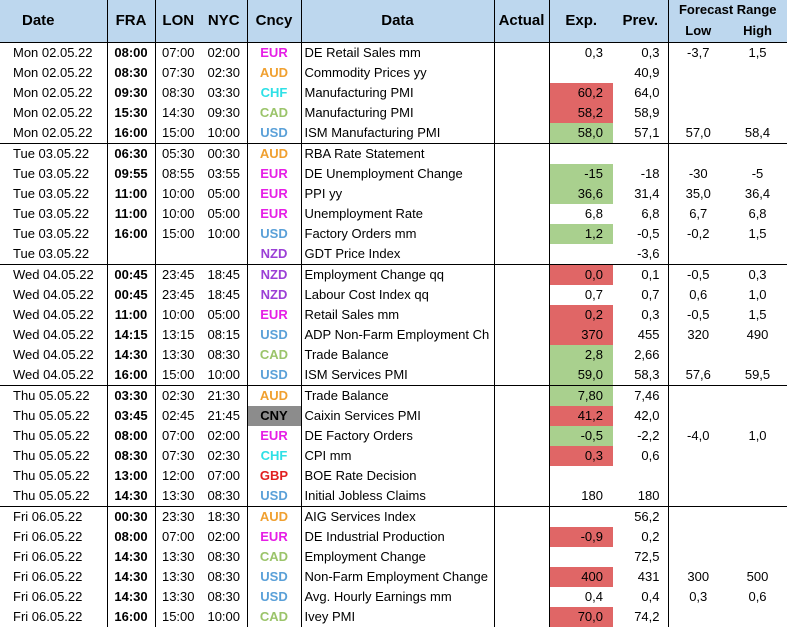 Image resolution: width=787 pixels, height=628 pixels. I want to click on event-name-cell: ADP Non-Farm Employment Ch, so click(397, 335).